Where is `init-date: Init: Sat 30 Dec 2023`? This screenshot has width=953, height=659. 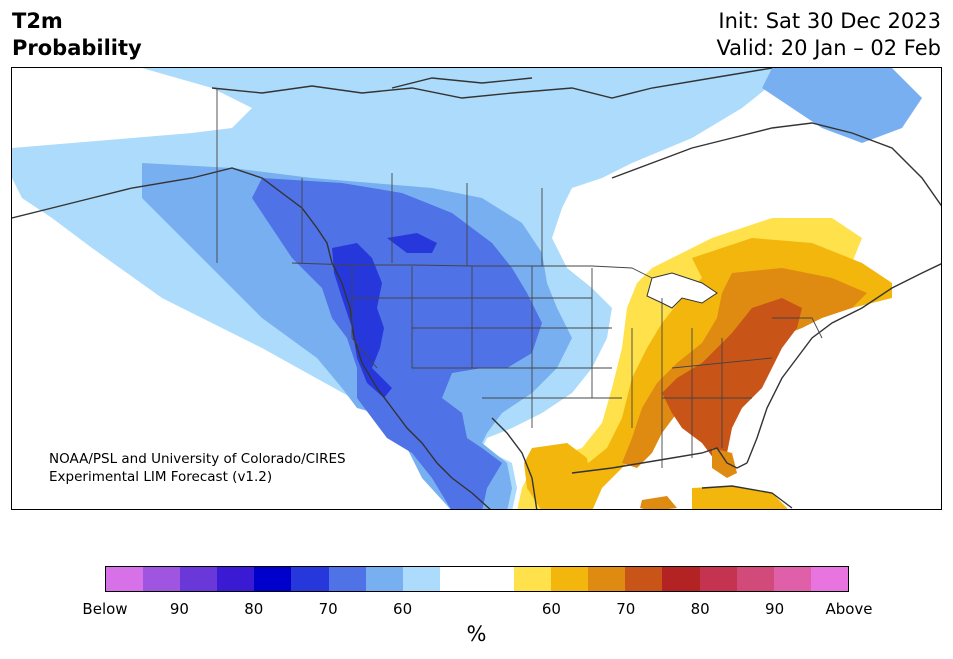 init-date: Init: Sat 30 Dec 2023 is located at coordinates (829, 21).